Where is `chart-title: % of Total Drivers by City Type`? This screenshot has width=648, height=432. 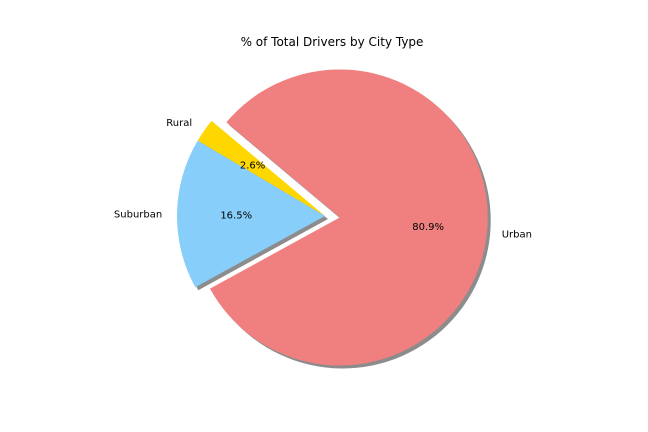 chart-title: % of Total Drivers by City Type is located at coordinates (332, 42).